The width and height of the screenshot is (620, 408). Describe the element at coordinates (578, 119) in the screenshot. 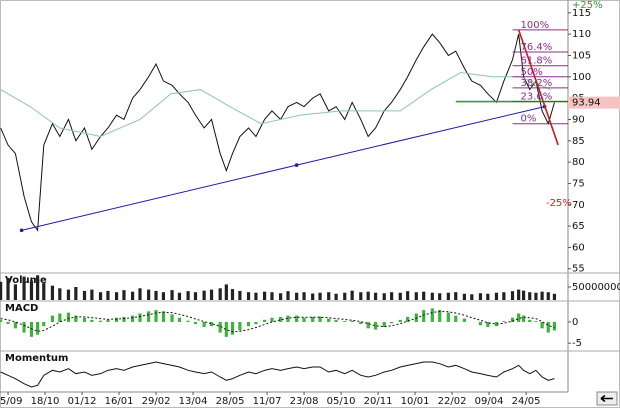

I see `y-tick-label: 90` at that location.